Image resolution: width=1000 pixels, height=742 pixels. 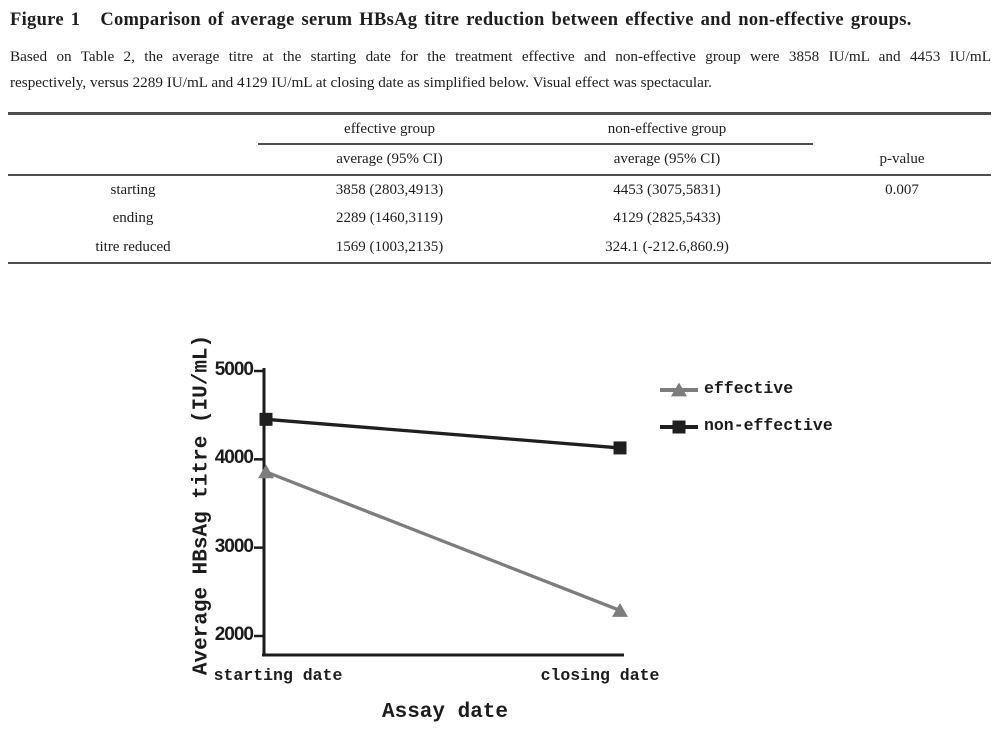 I want to click on cell-effective: 3858 (2803,4913), so click(x=389, y=189).